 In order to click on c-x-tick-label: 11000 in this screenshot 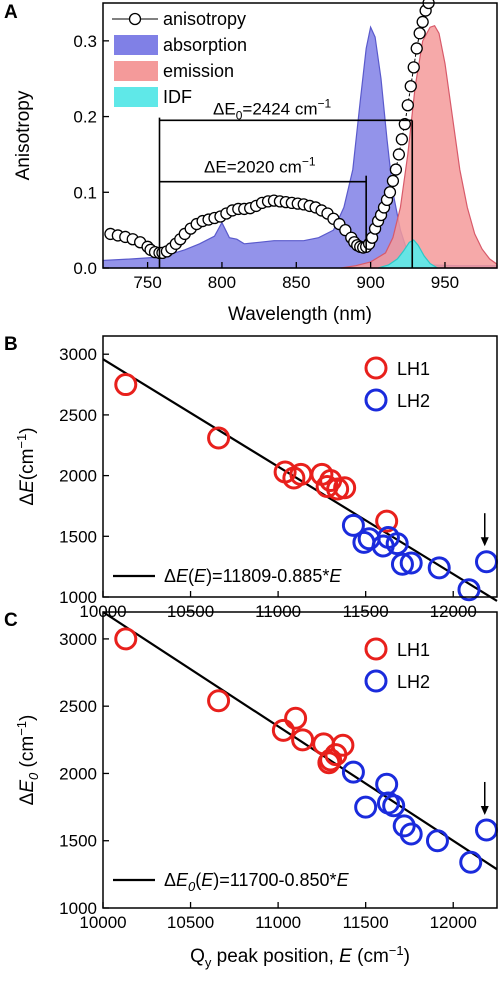, I will do `click(278, 922)`.